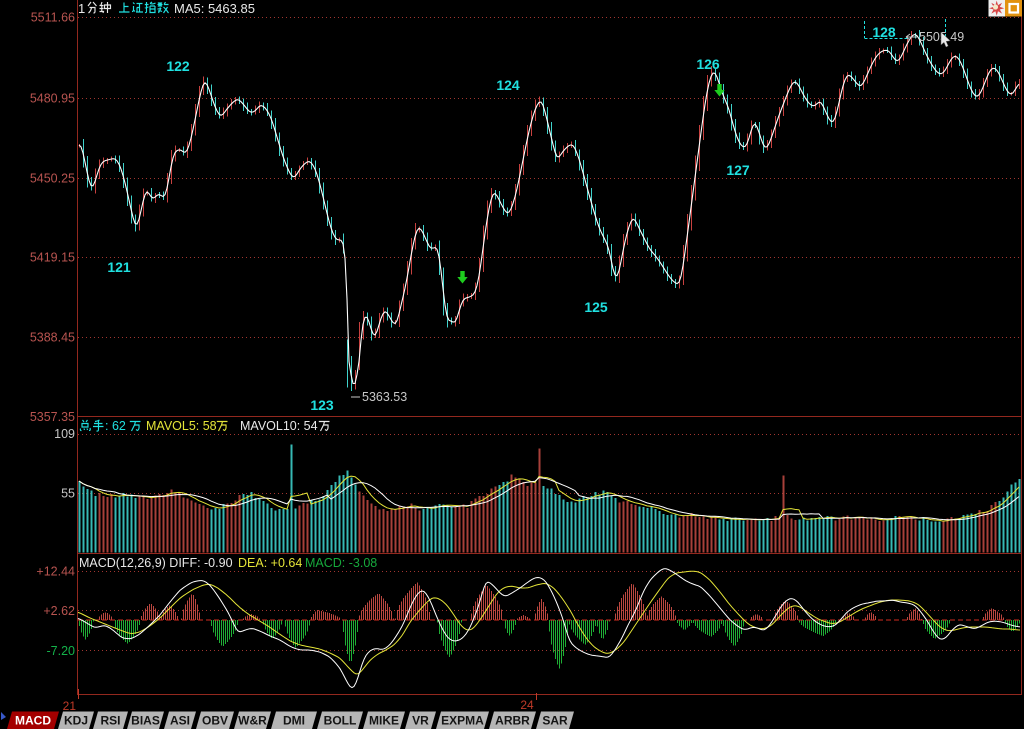 The height and width of the screenshot is (729, 1024). What do you see at coordinates (76, 721) in the screenshot?
I see `svg-text: KDJ` at bounding box center [76, 721].